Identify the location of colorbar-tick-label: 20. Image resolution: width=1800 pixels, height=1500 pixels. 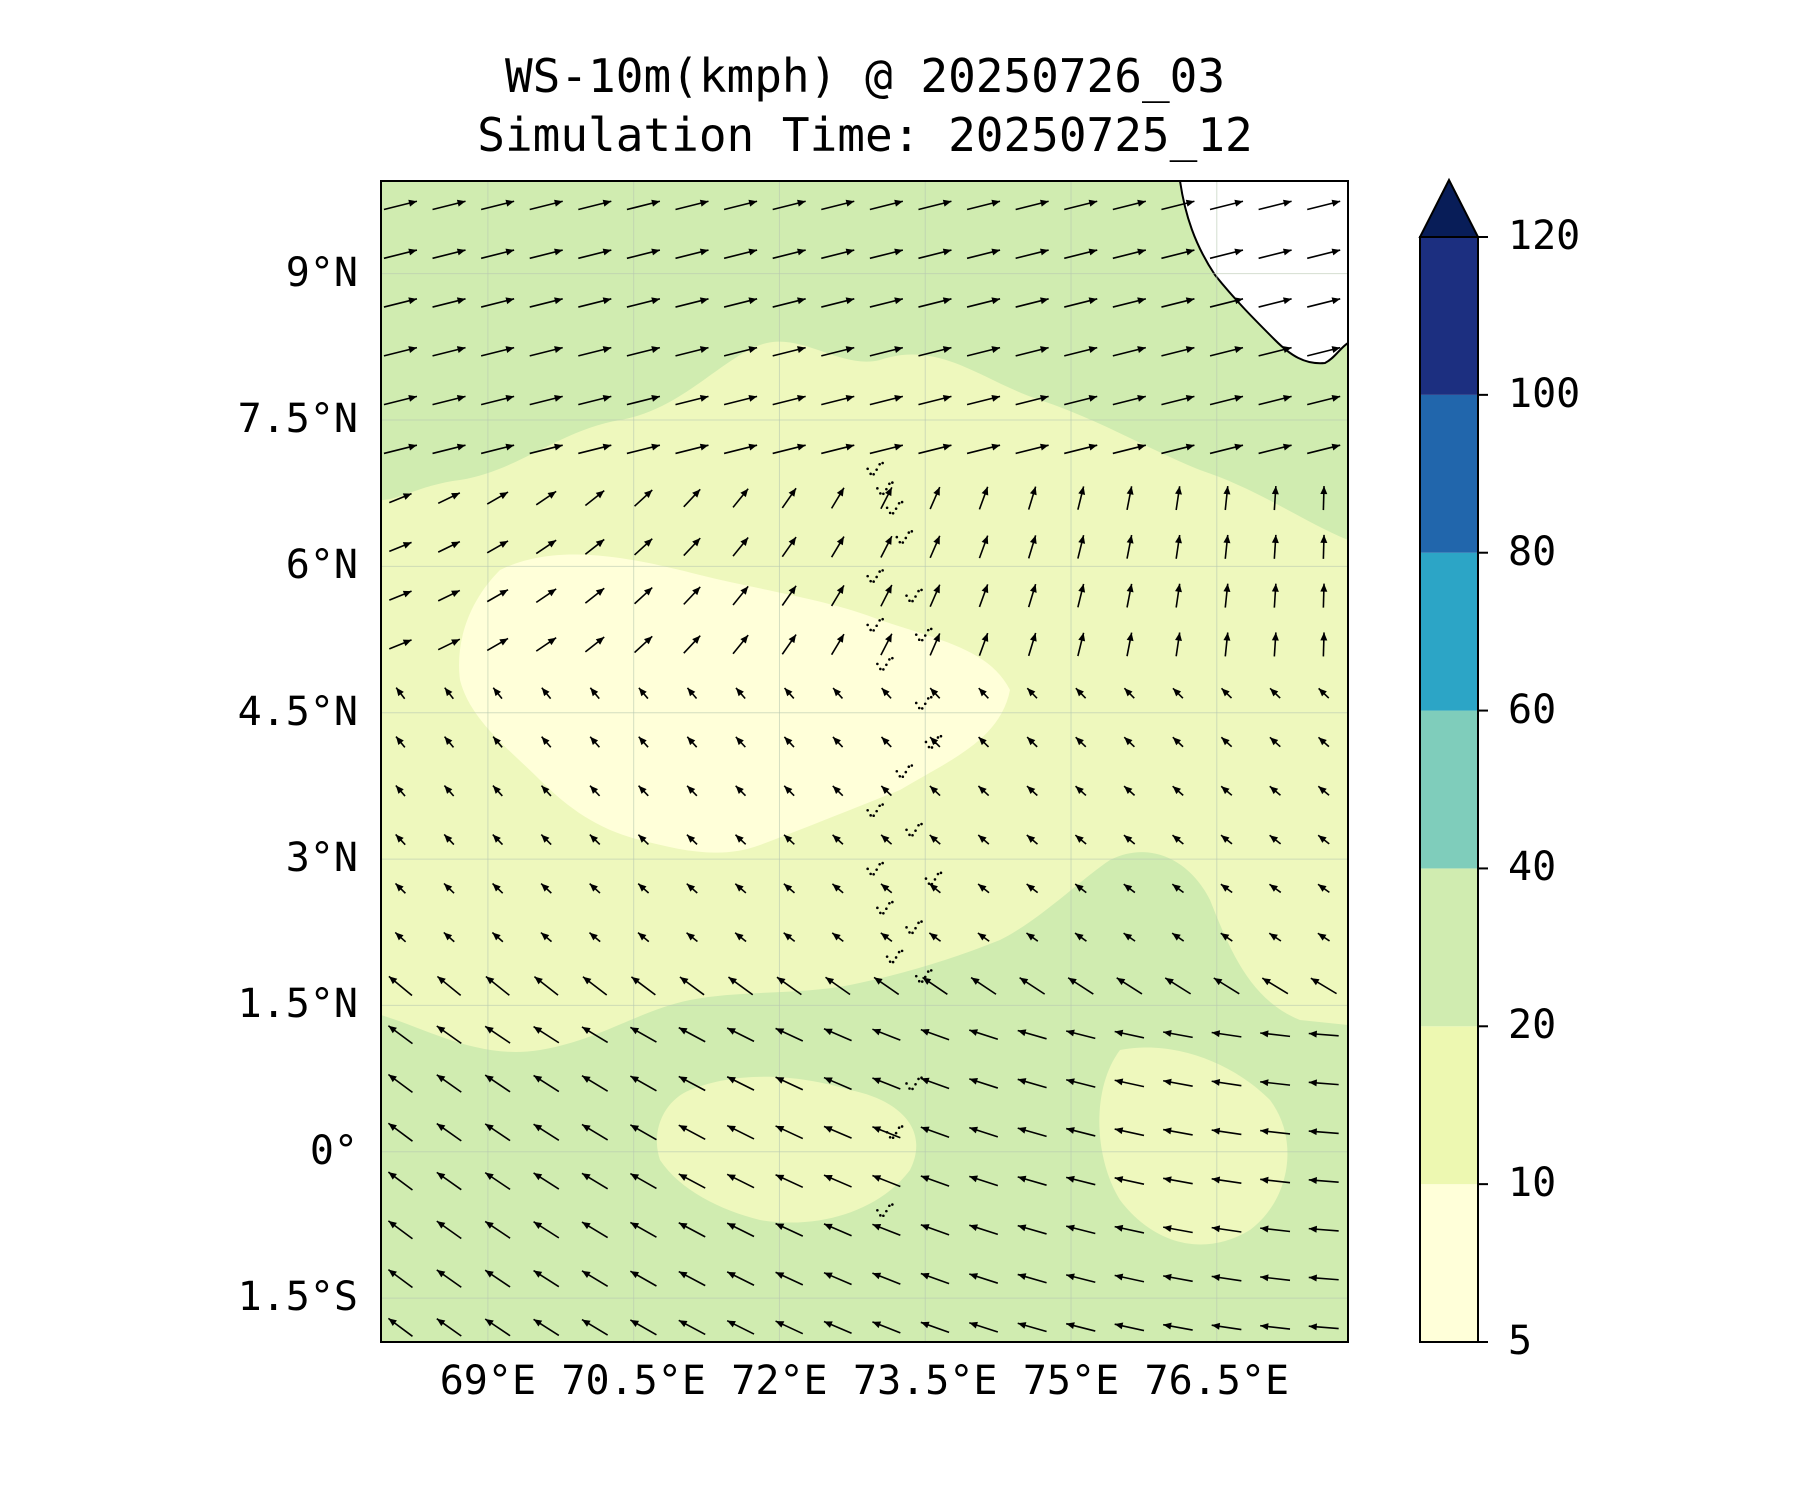
(1532, 1025).